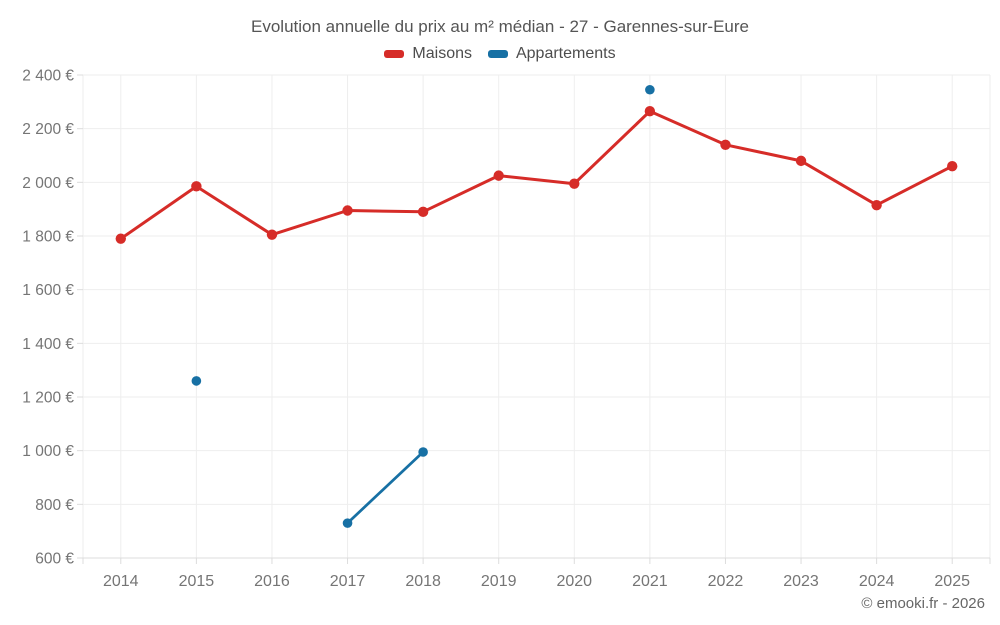  What do you see at coordinates (348, 581) in the screenshot?
I see `x-tick-label: 2017` at bounding box center [348, 581].